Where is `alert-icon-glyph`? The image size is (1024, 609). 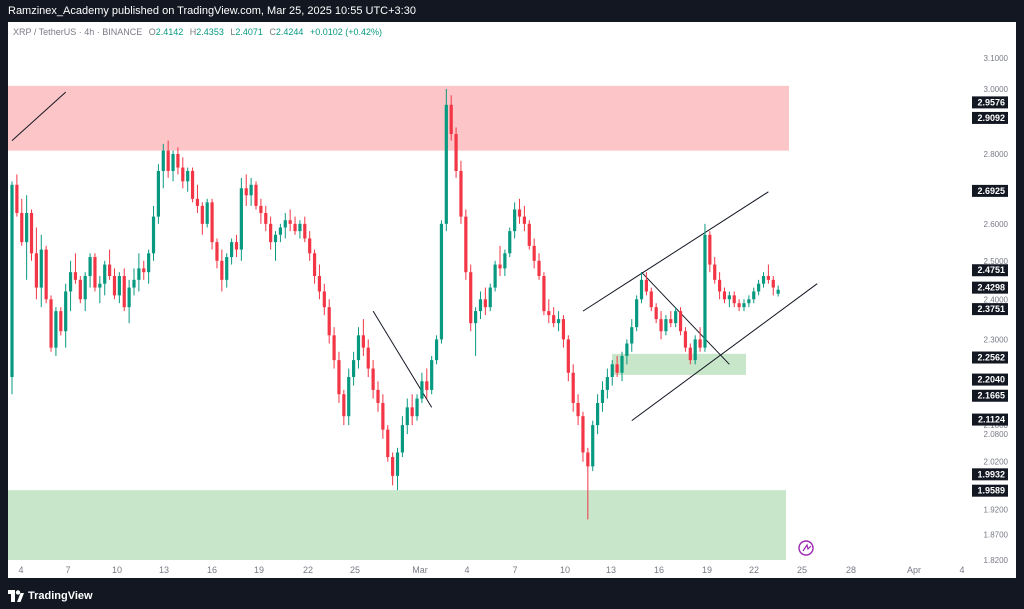
alert-icon-glyph is located at coordinates (807, 547).